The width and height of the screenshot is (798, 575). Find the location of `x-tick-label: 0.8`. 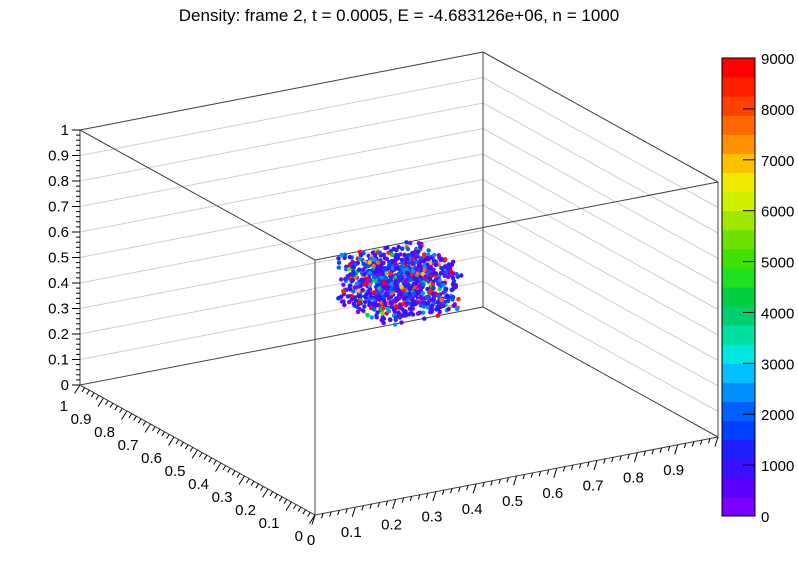

x-tick-label: 0.8 is located at coordinates (633, 478).